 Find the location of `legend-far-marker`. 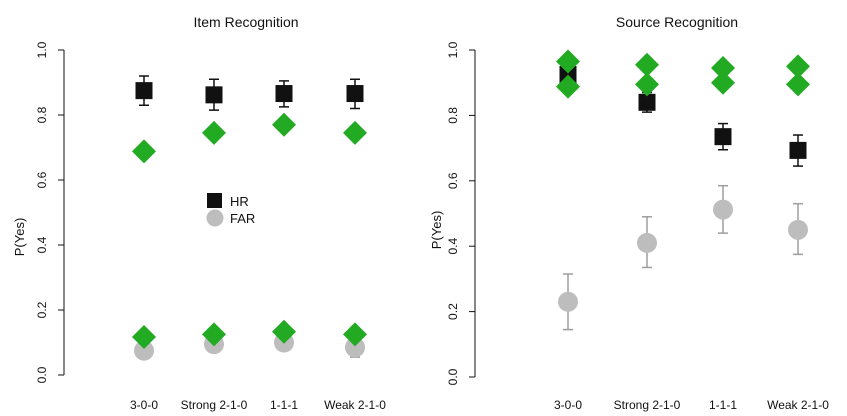

legend-far-marker is located at coordinates (215, 218).